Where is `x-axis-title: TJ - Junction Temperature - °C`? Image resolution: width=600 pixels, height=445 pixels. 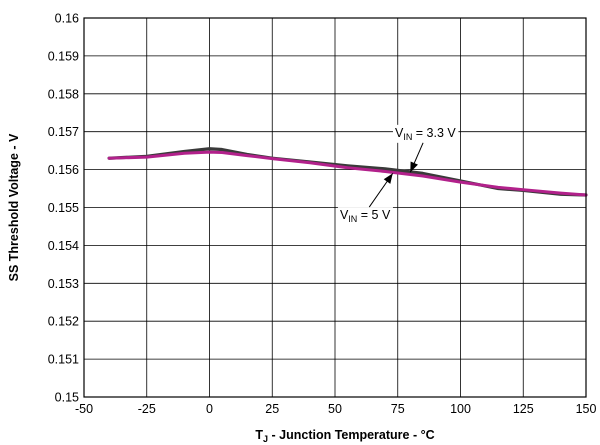
x-axis-title: TJ - Junction Temperature - °C is located at coordinates (344, 436).